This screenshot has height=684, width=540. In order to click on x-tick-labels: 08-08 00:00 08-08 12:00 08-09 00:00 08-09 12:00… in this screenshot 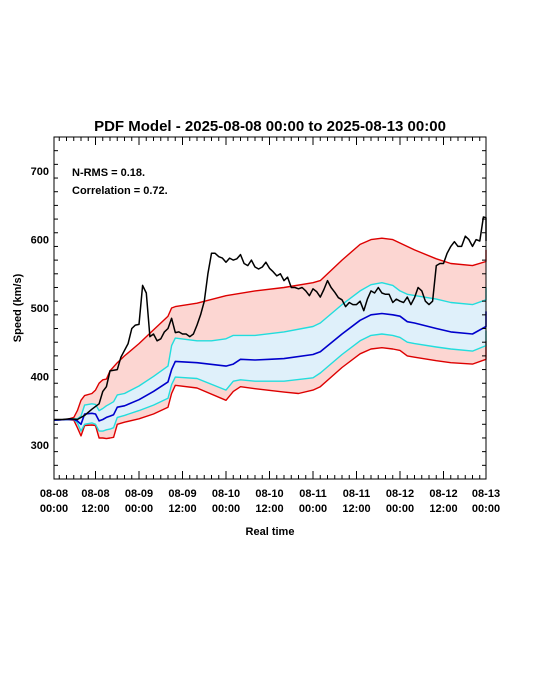, I will do `click(270, 501)`.